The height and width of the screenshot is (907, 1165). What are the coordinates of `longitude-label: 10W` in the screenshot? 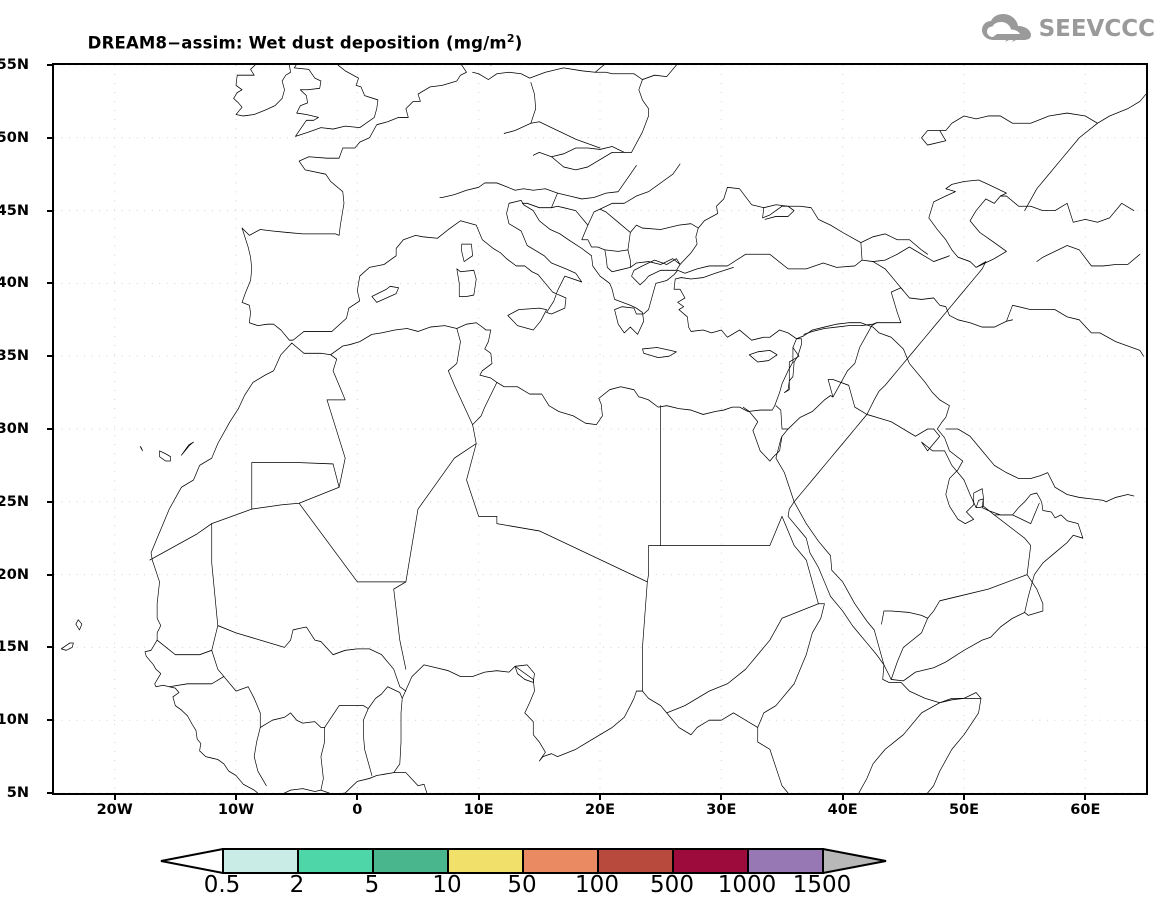 It's located at (236, 810).